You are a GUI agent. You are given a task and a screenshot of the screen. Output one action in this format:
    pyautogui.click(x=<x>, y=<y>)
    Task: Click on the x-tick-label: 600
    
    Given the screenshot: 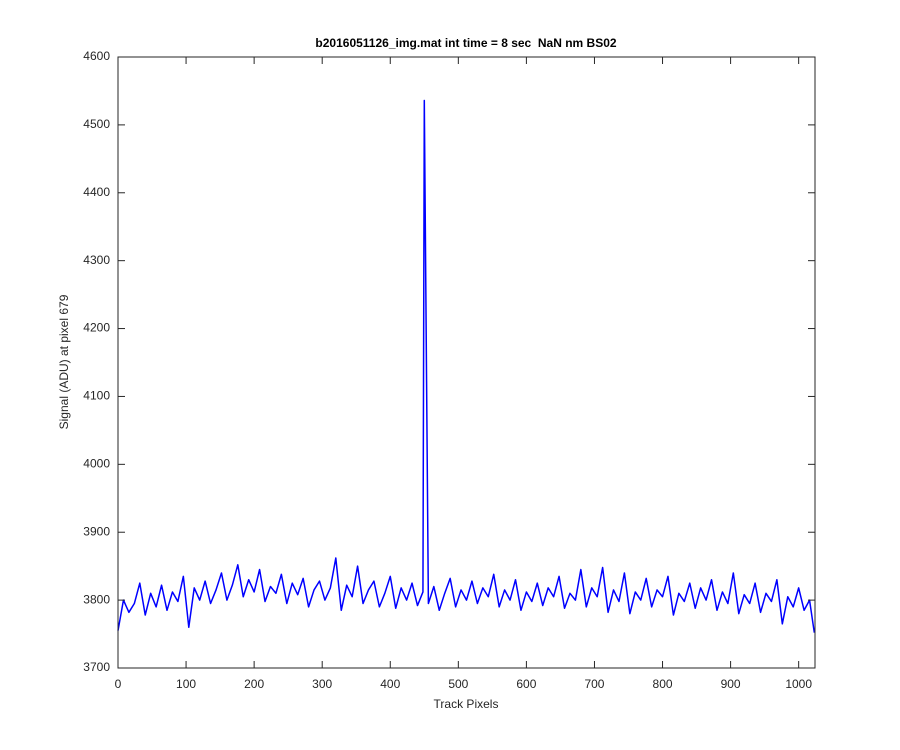 What is the action you would take?
    pyautogui.click(x=526, y=684)
    